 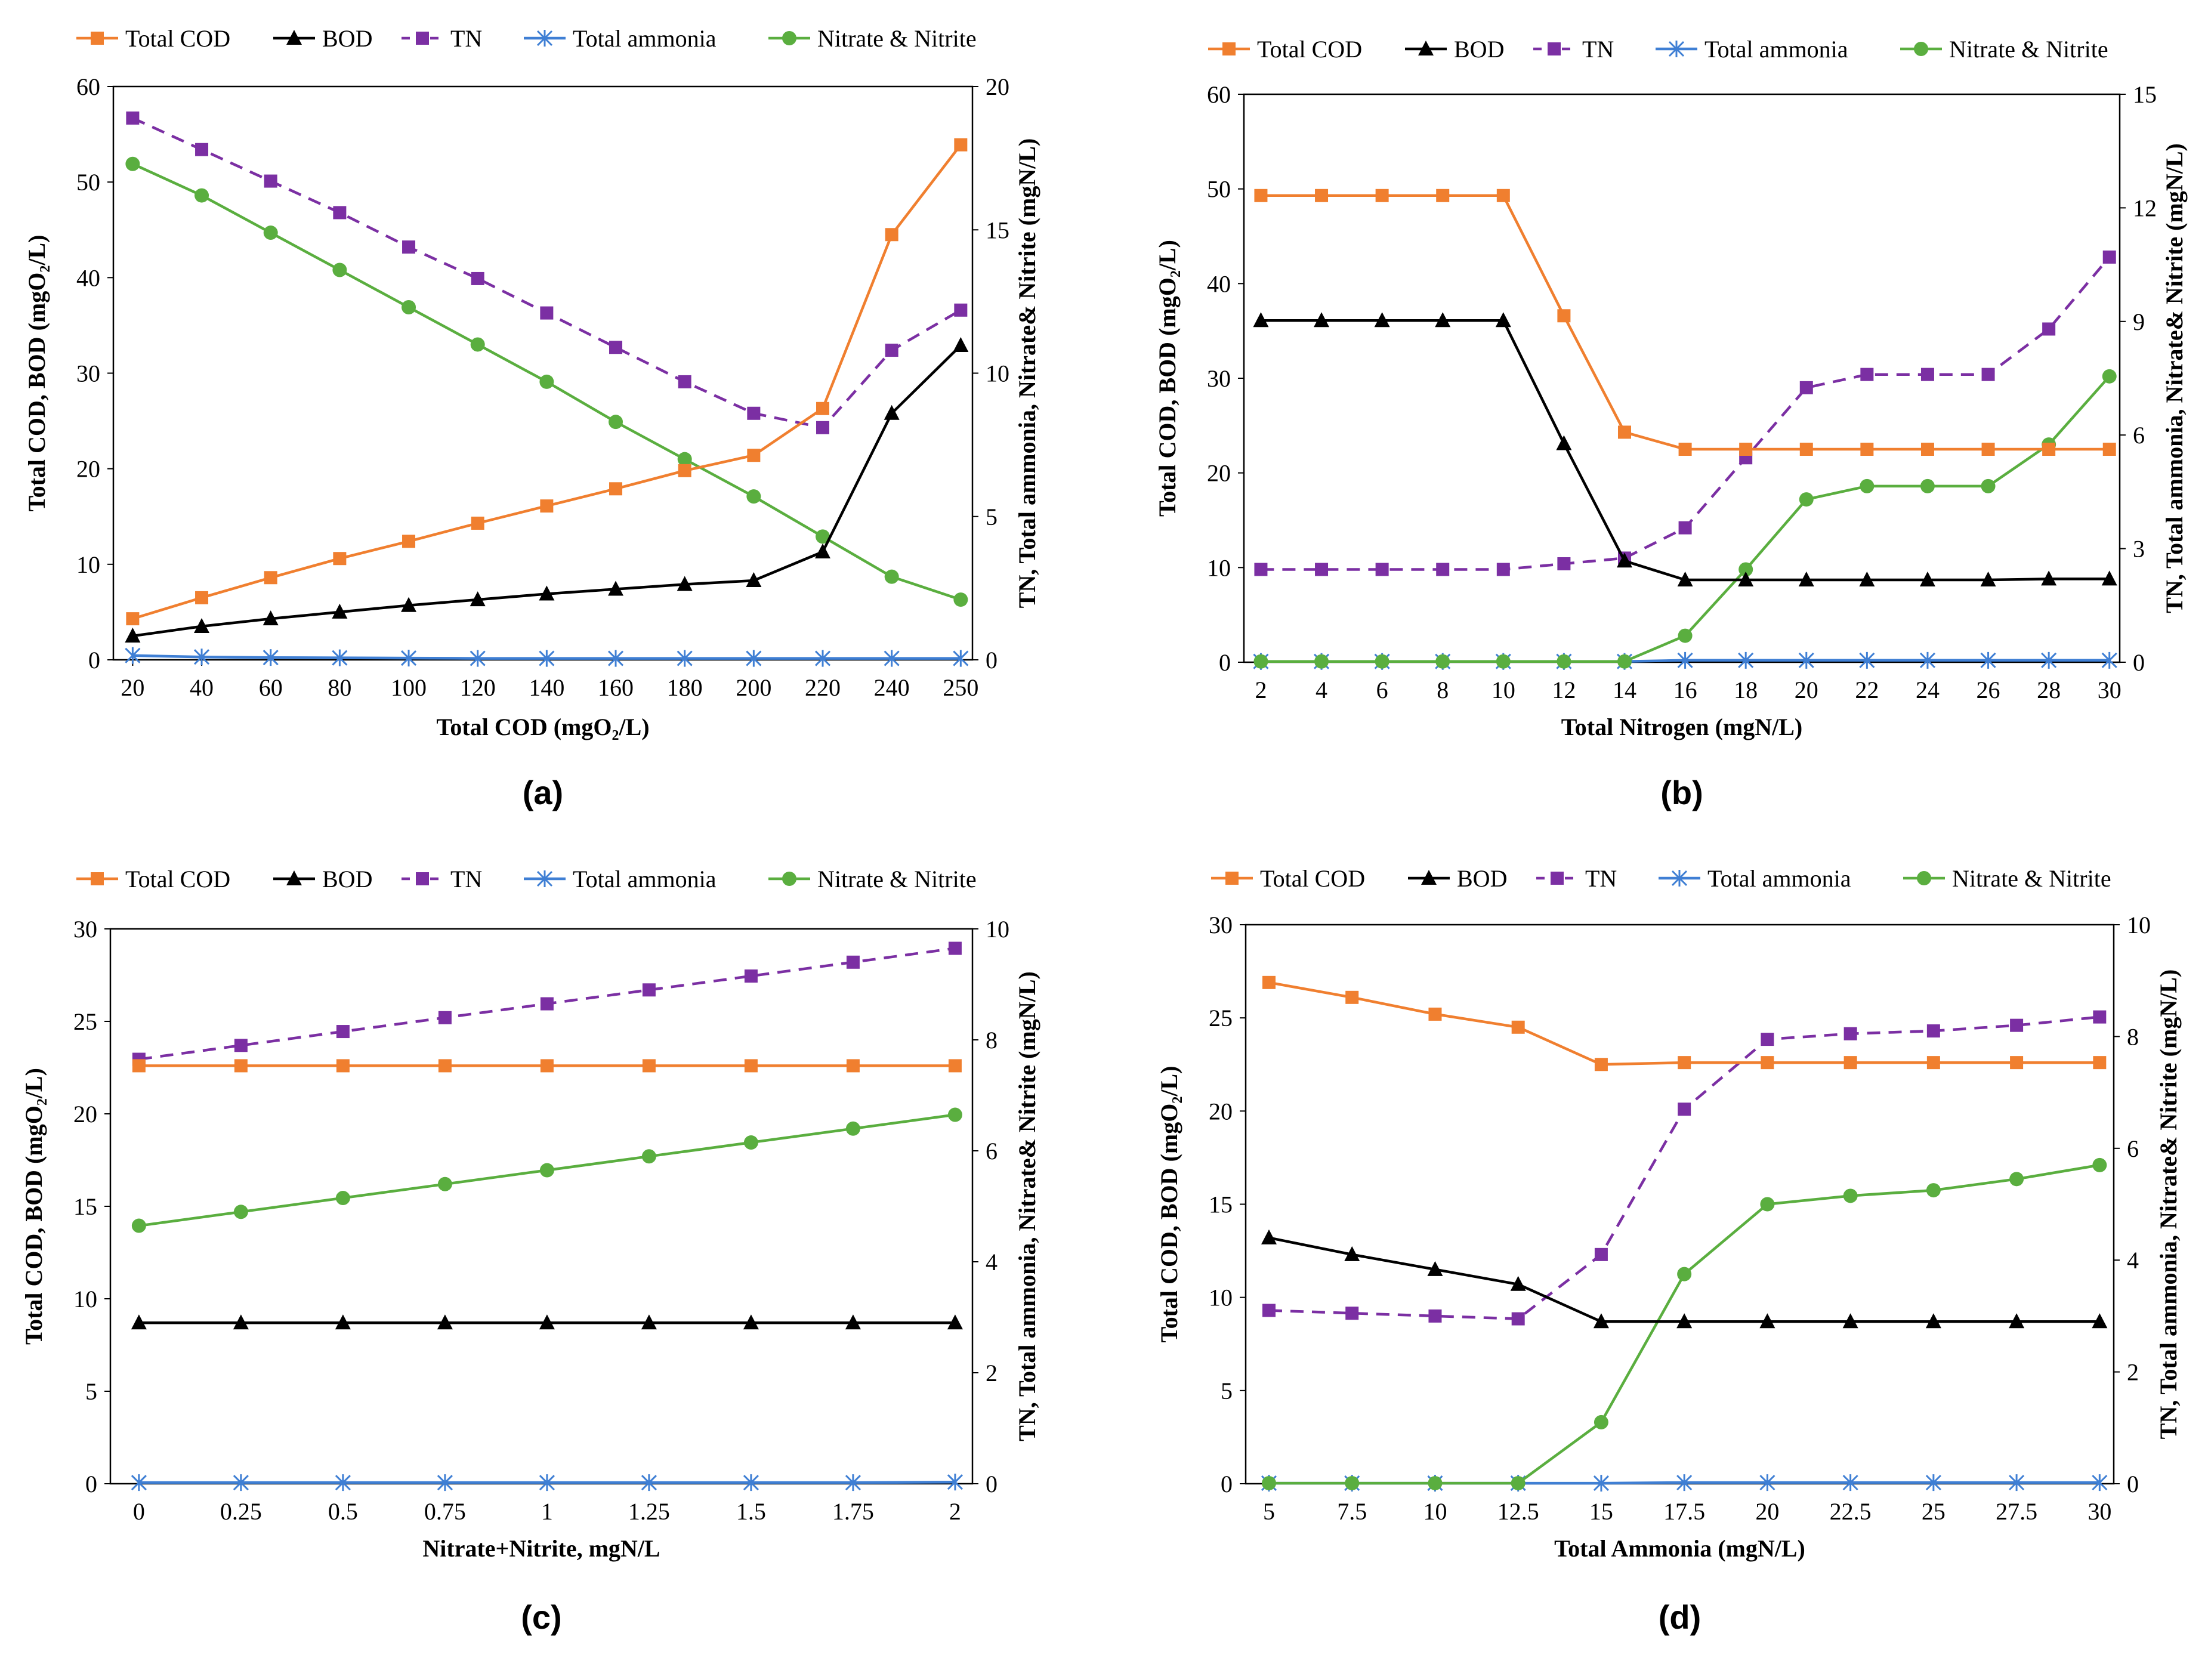 I want to click on y-right-tick-label: 9, so click(x=2139, y=321).